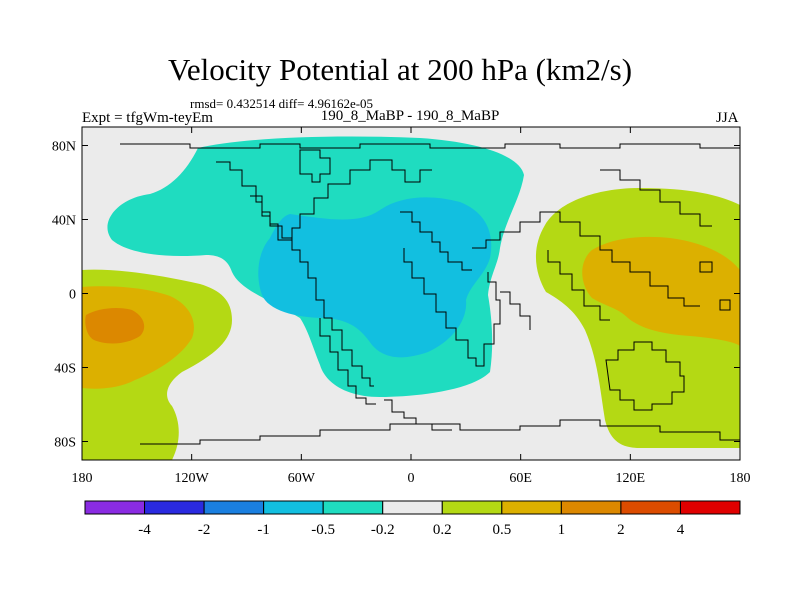  I want to click on lat-tick-label: 80S, so click(65, 443).